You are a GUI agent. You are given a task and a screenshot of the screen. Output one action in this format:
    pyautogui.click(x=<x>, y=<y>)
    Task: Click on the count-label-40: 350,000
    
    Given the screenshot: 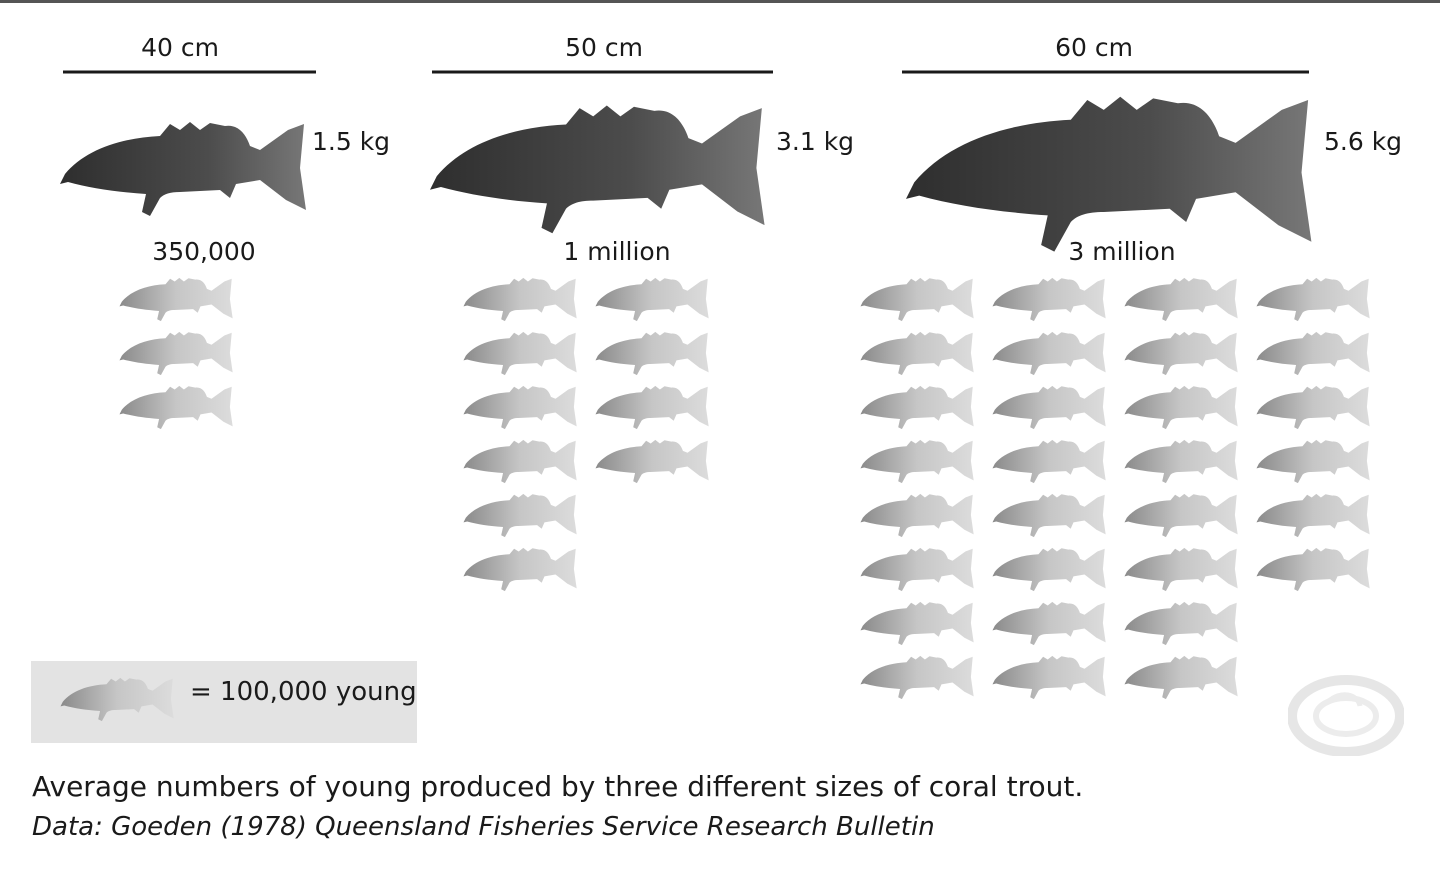 What is the action you would take?
    pyautogui.click(x=203, y=251)
    